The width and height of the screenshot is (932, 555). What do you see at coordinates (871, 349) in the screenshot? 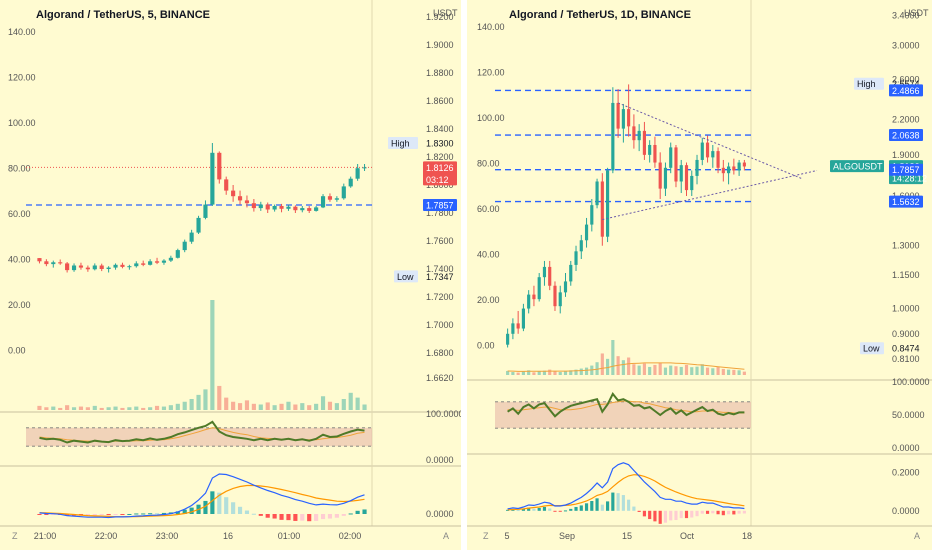
I see `price-marker-label: Low` at bounding box center [871, 349].